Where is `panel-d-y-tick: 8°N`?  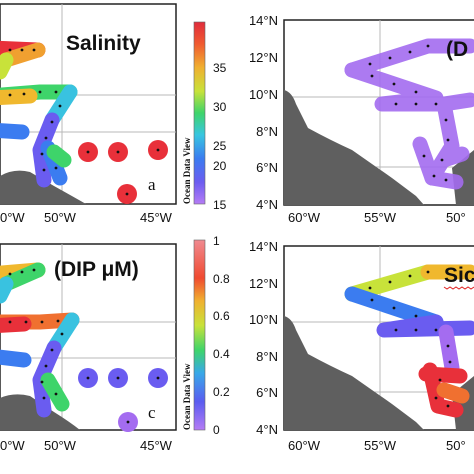
panel-d-y-tick: 8°N is located at coordinates (267, 356).